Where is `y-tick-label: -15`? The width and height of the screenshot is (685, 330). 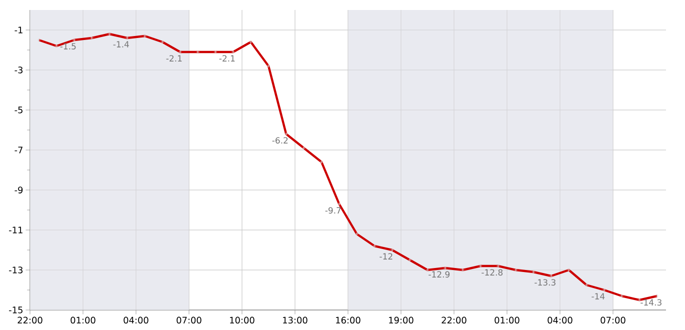
y-tick-label: -15 is located at coordinates (15, 310).